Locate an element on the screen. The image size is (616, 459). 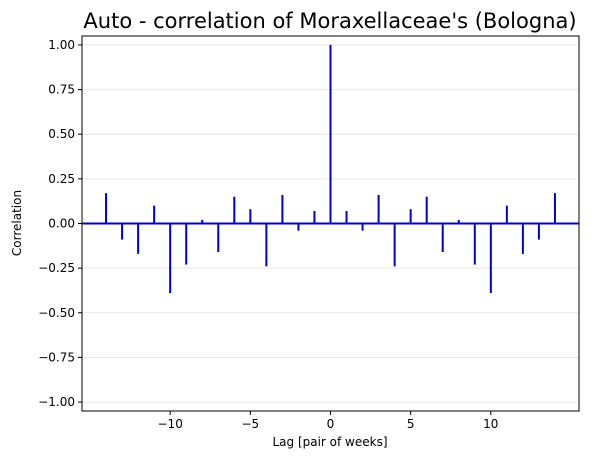
y-tick-label: 0.75 is located at coordinates (61, 90).